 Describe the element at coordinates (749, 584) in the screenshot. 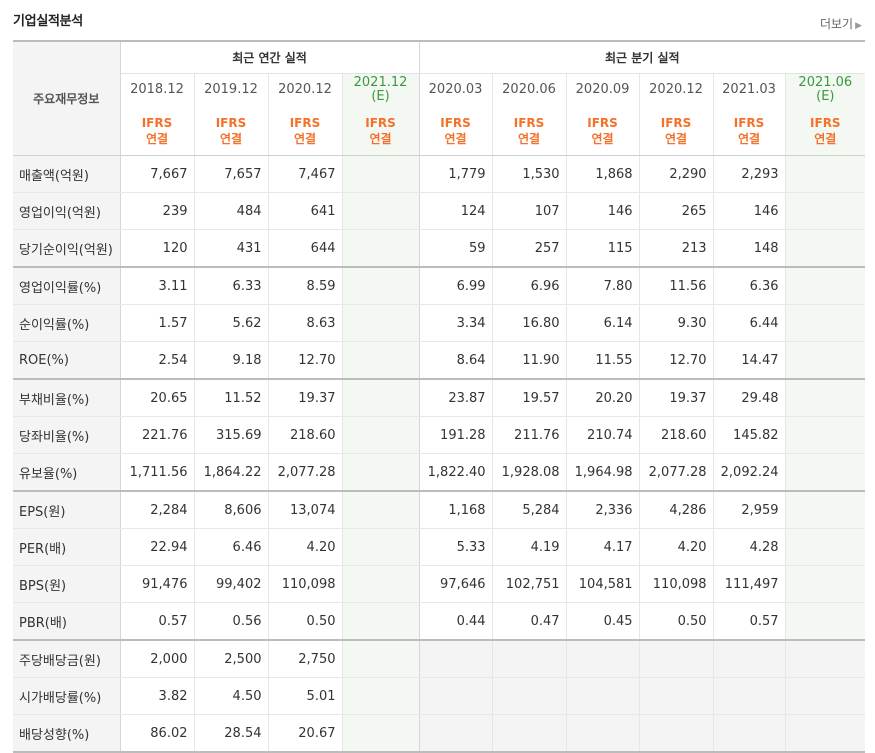

I see `table-cell: 111,497` at that location.